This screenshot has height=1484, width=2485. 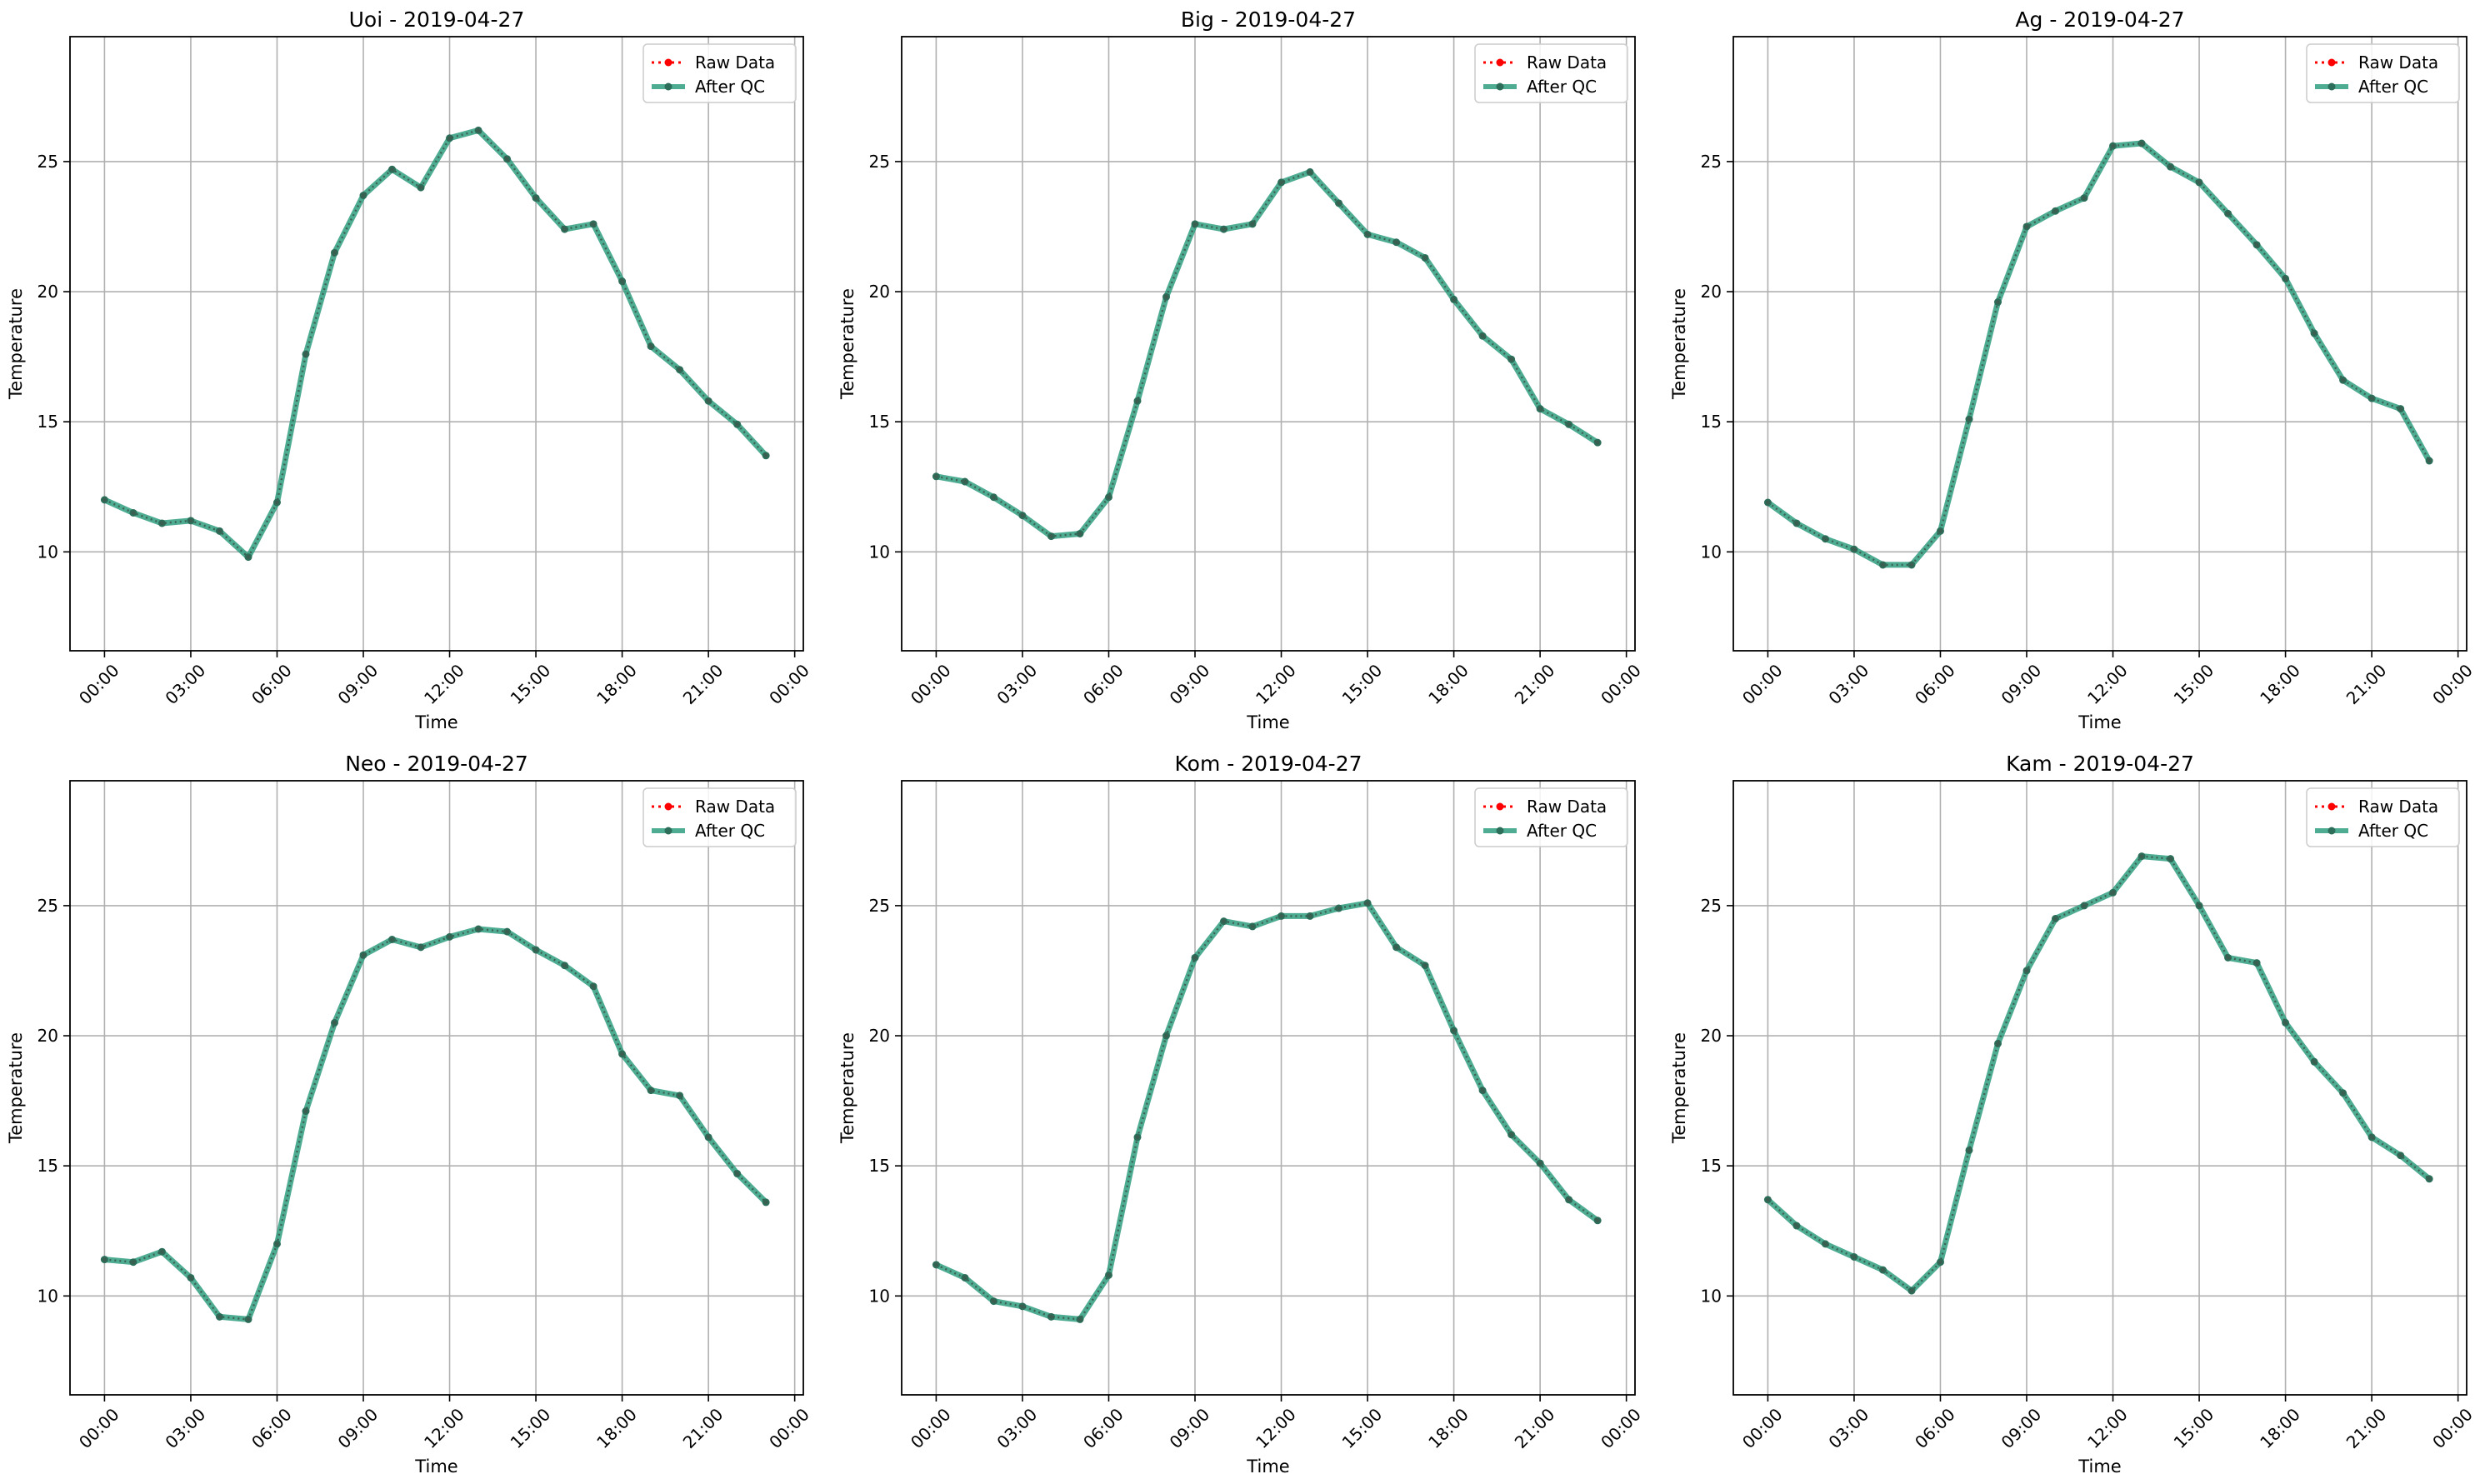 I want to click on panel-title: Big - 2019-04-27, so click(x=1268, y=19).